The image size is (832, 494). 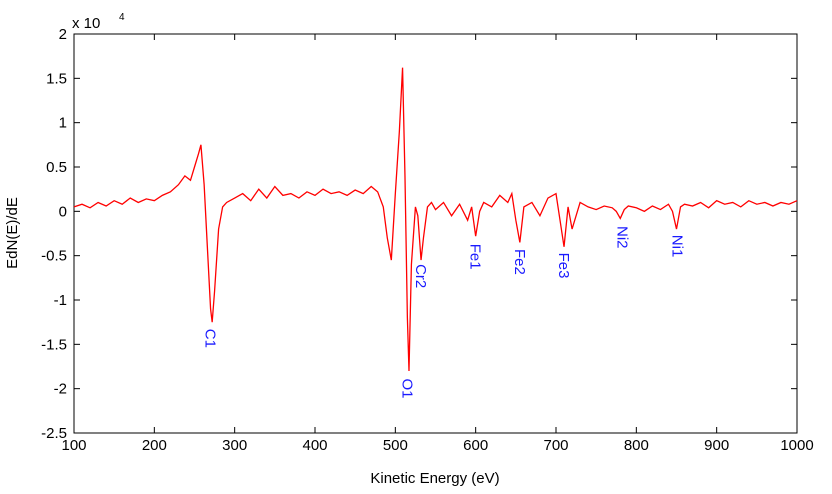 What do you see at coordinates (56, 78) in the screenshot?
I see `y-tick-label: 1.5` at bounding box center [56, 78].